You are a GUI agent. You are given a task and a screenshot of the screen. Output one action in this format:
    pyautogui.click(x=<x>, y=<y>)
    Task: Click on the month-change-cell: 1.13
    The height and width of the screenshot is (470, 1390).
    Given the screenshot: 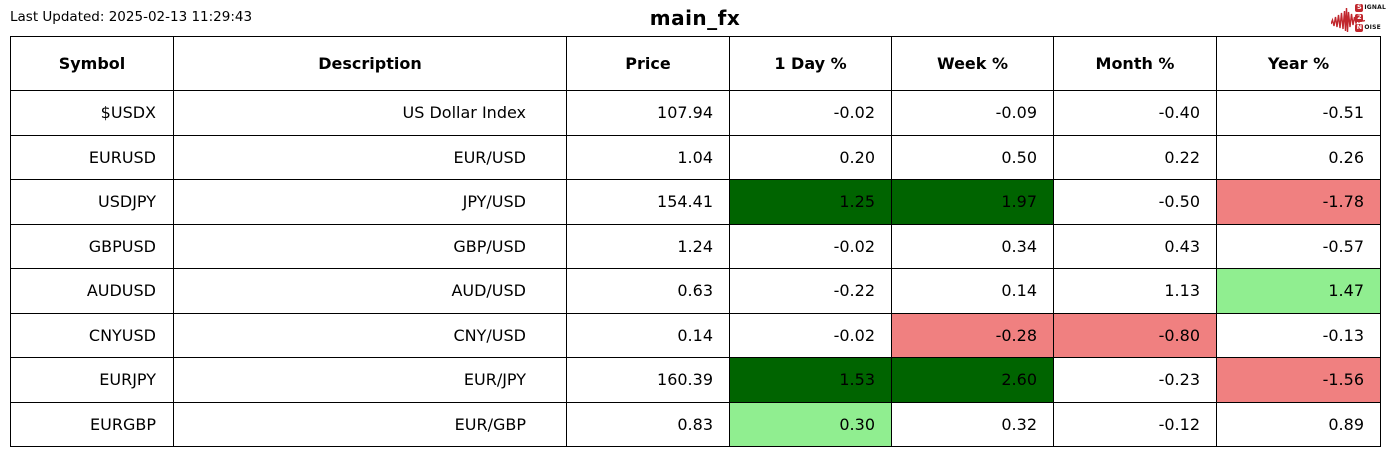 What is the action you would take?
    pyautogui.click(x=1135, y=291)
    